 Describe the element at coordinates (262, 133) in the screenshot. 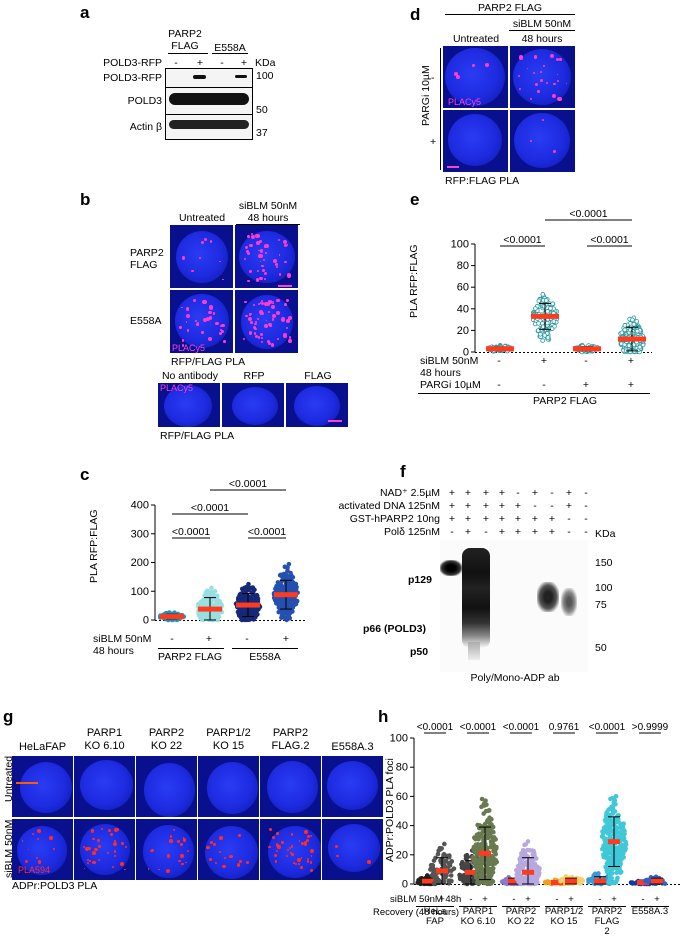

I see `a-marker-37: 37` at that location.